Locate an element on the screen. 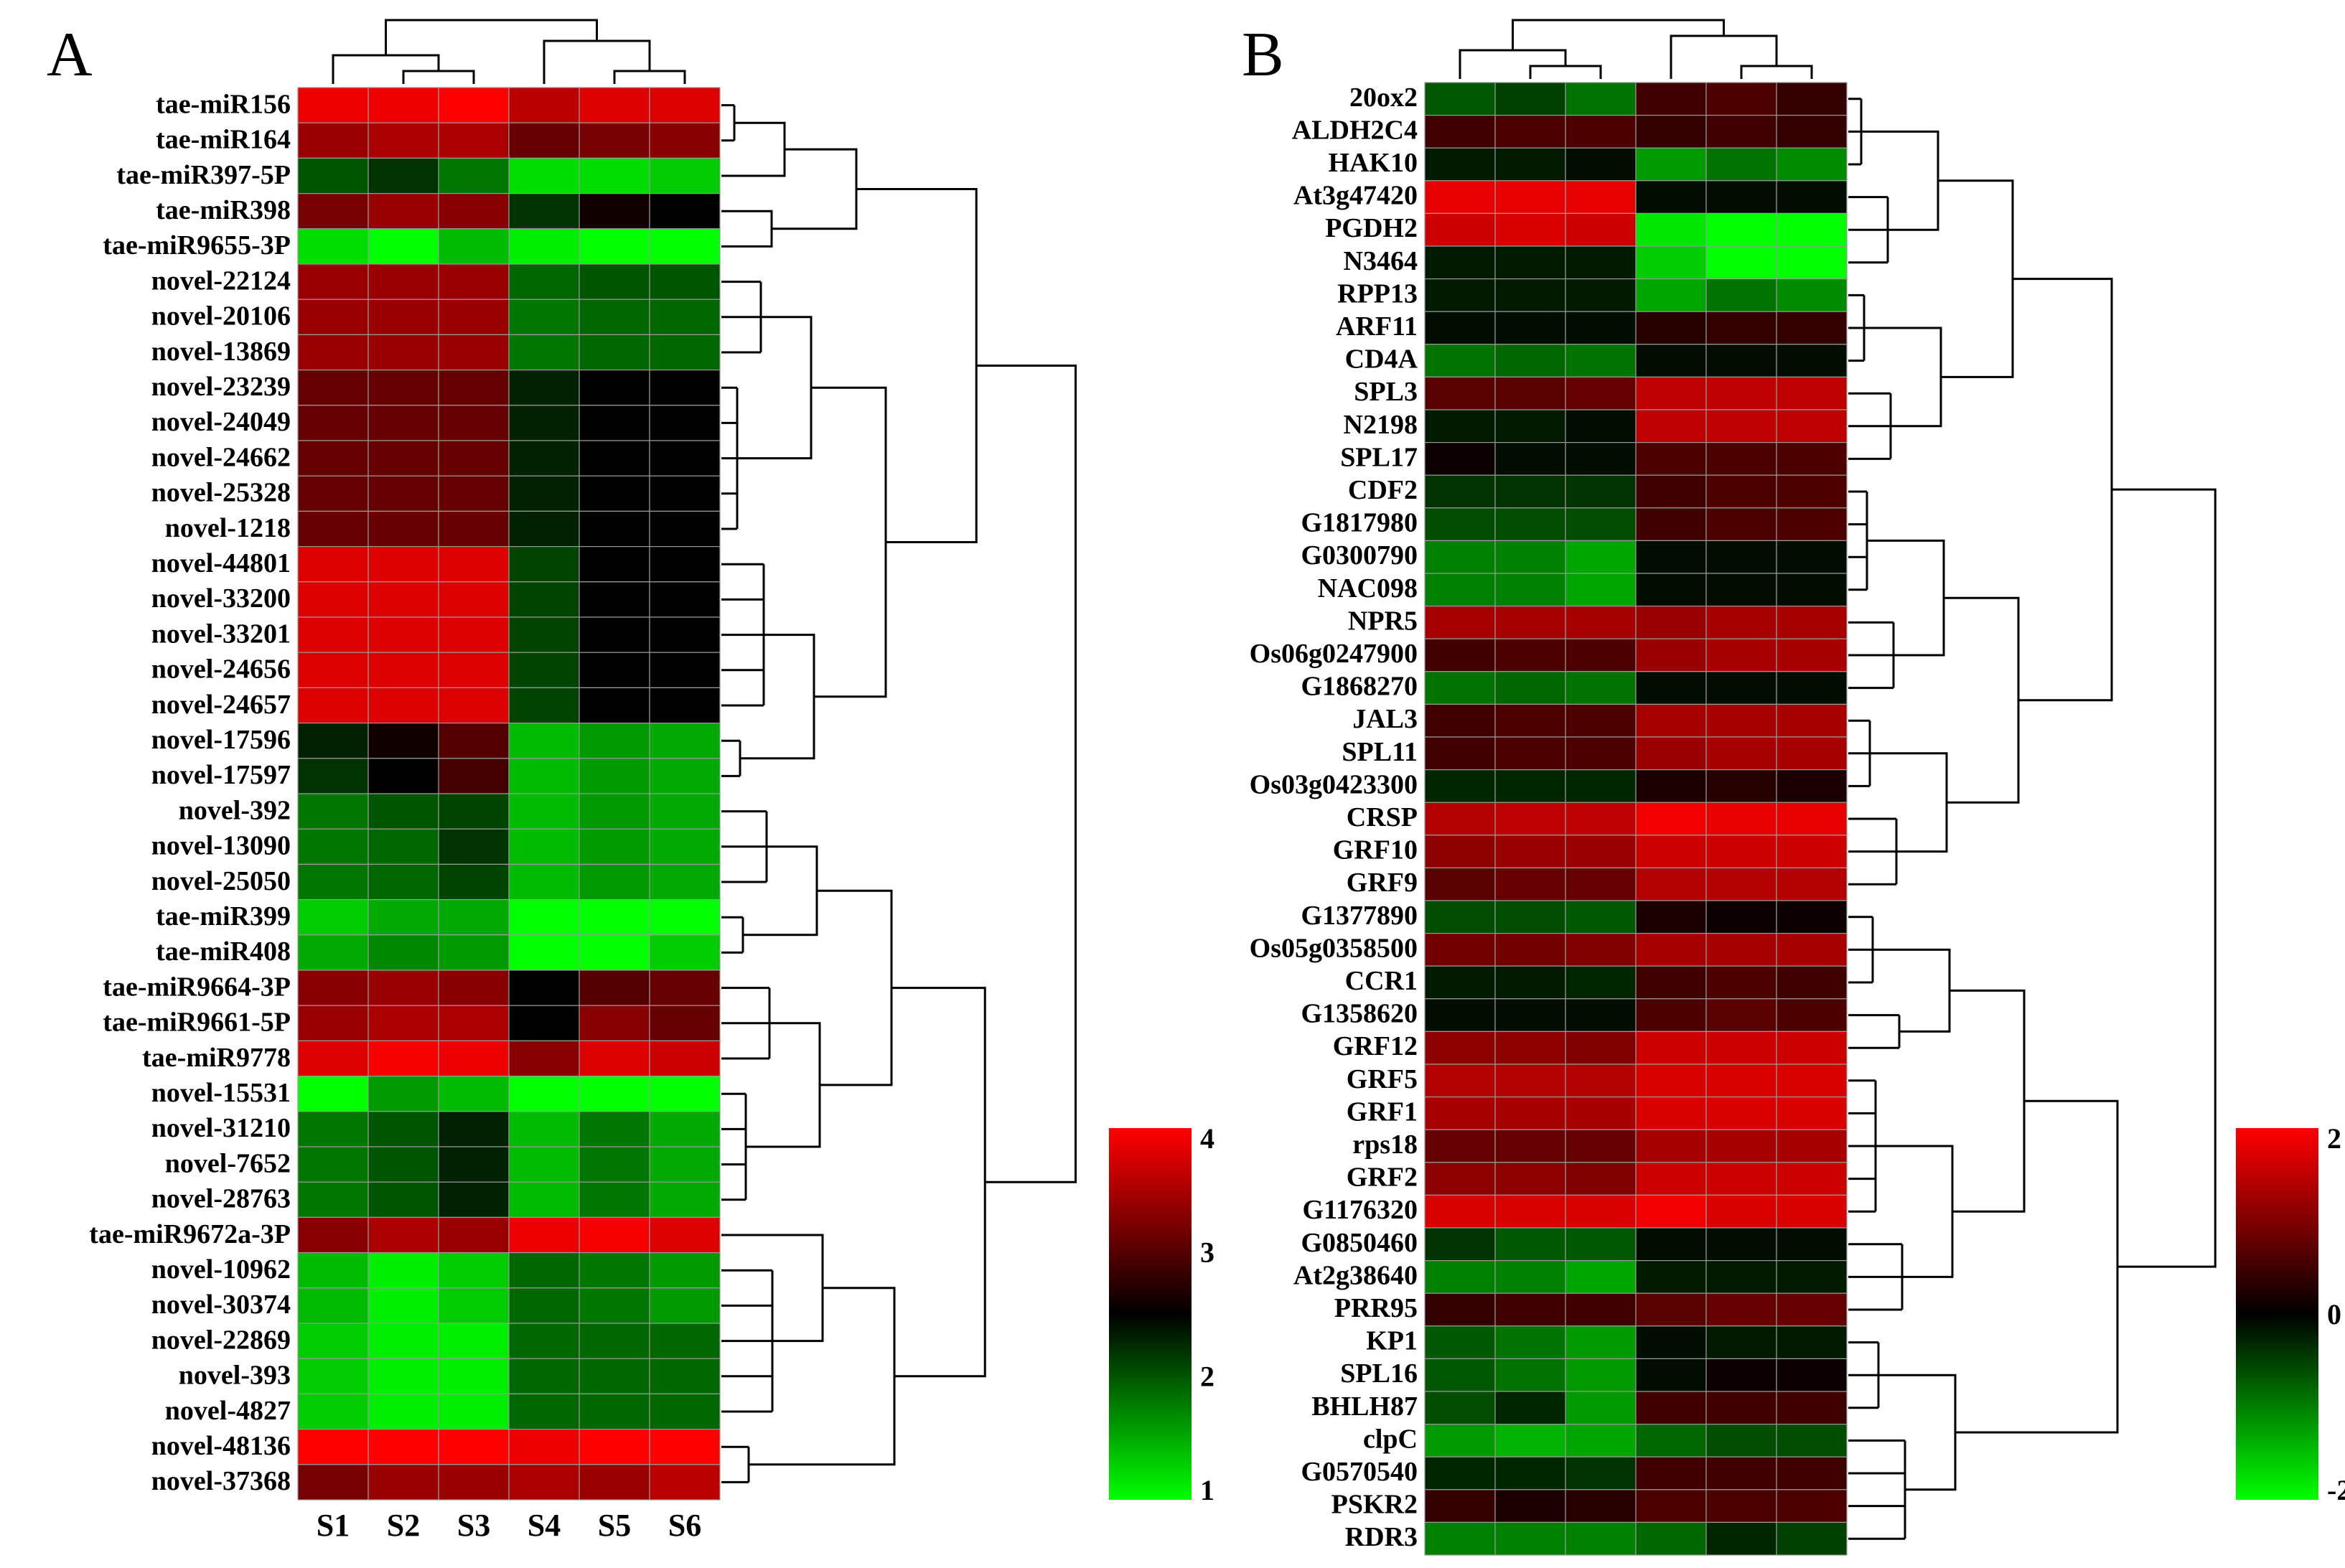 Image resolution: width=2345 pixels, height=1568 pixels. row-label: tae-miR397-5P is located at coordinates (203, 175).